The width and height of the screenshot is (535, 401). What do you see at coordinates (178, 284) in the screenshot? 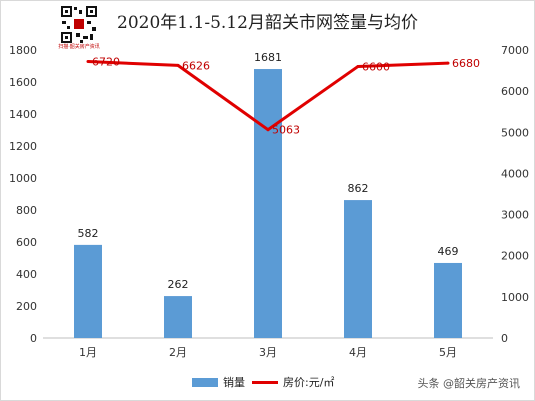
I see `bar-data-label: 262` at bounding box center [178, 284].